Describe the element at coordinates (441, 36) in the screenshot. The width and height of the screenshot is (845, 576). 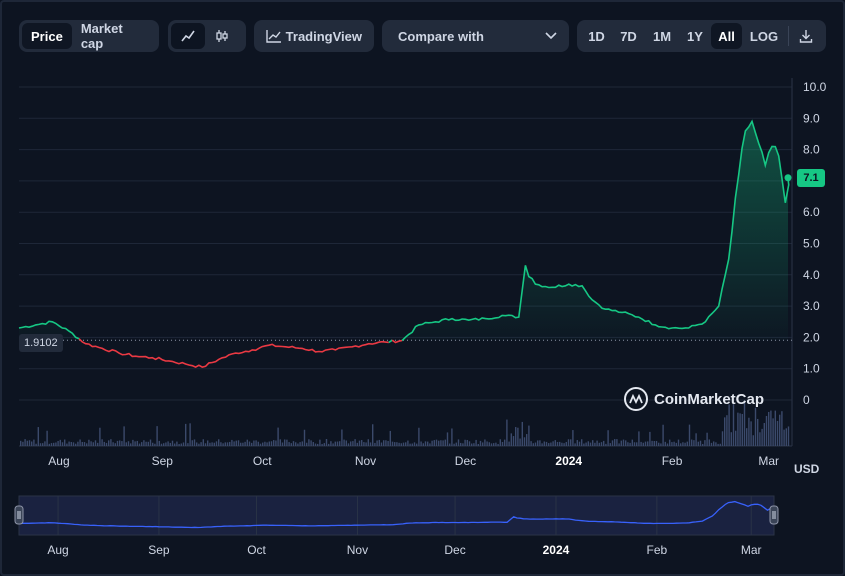
I see `compare-with-label: Compare with` at that location.